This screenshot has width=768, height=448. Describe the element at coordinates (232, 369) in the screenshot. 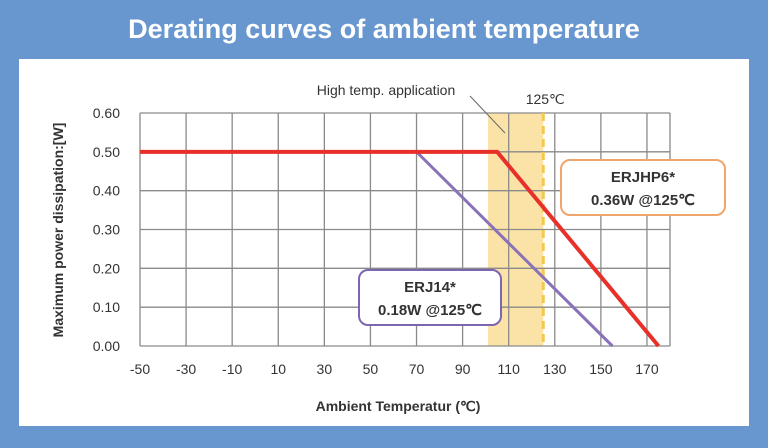

I see `x-tick-label: -10` at that location.